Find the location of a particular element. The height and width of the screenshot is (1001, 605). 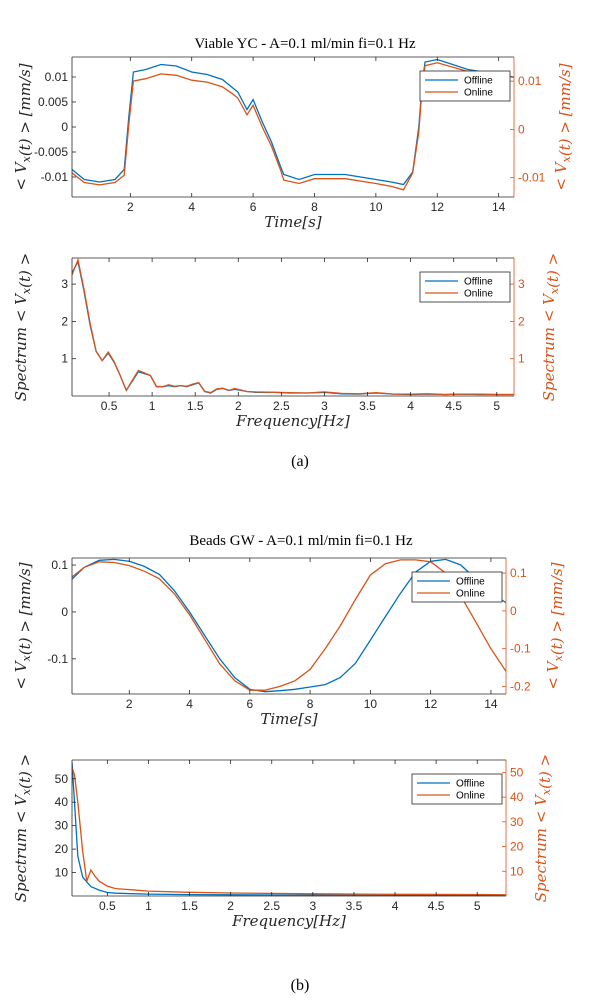

y-right-tick-label: -0.1 is located at coordinates (520, 649).